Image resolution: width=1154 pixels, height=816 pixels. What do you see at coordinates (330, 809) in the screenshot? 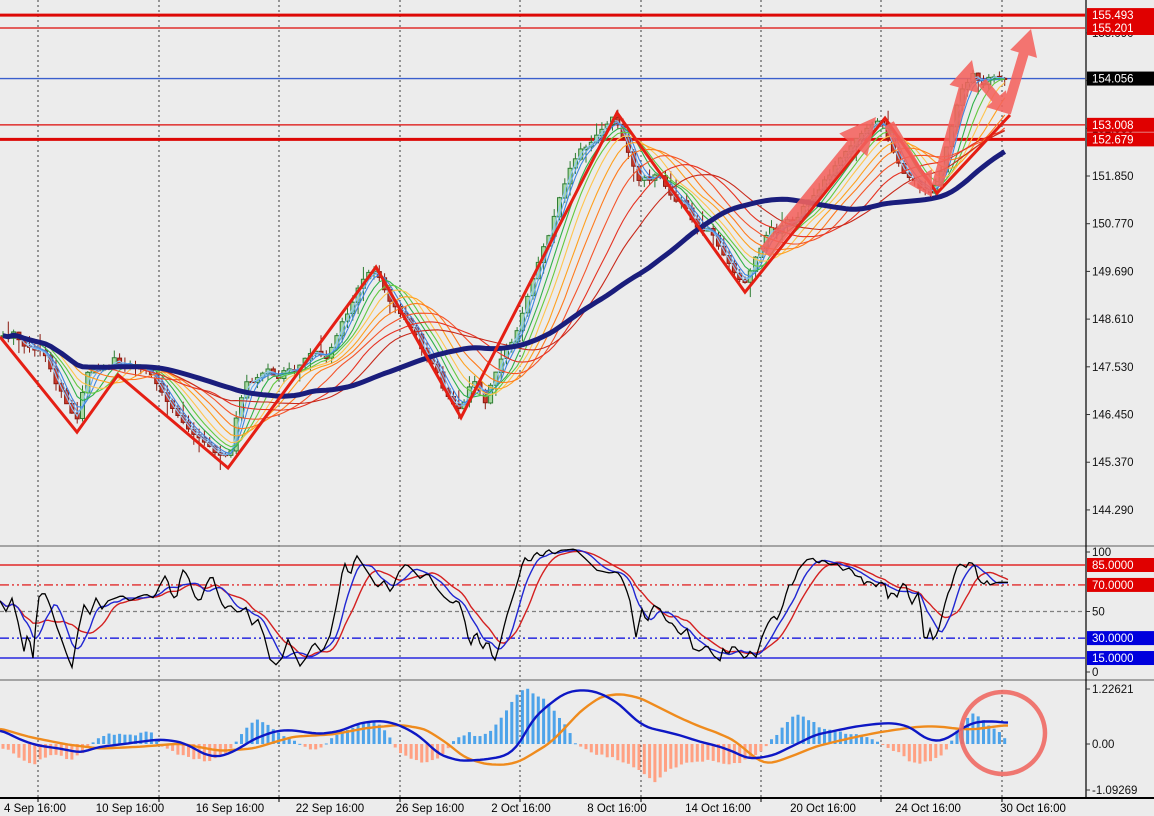
I see `time-tick-label: 22 Sep 16:00` at bounding box center [330, 809].